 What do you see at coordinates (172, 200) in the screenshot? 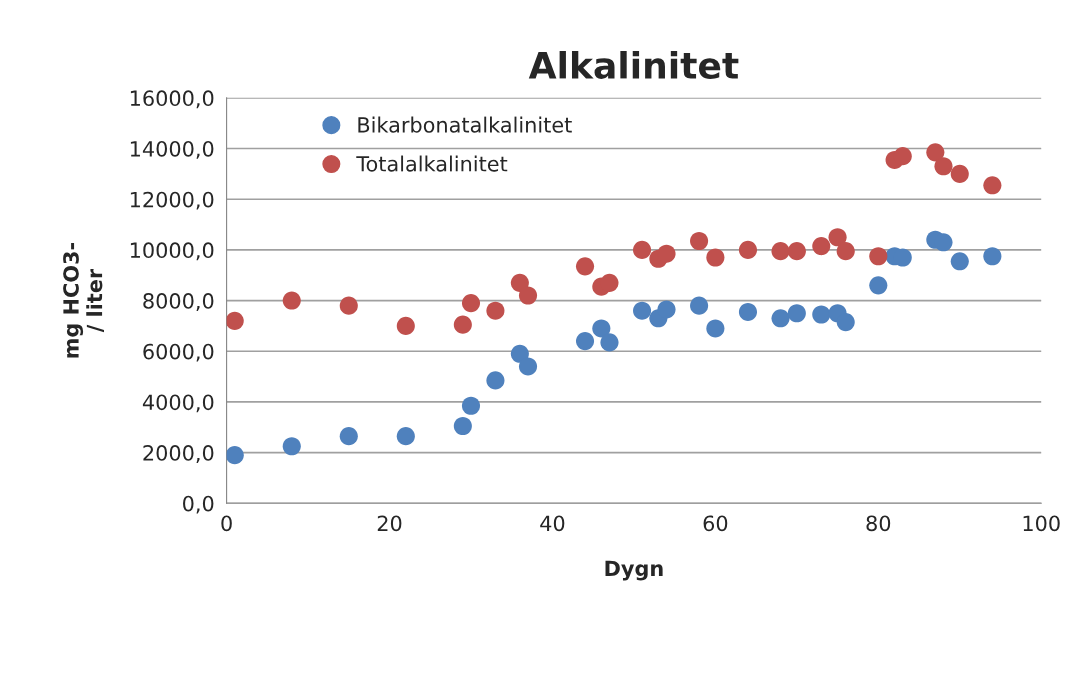
I see `y-tick-label: 12000,0` at bounding box center [172, 200].